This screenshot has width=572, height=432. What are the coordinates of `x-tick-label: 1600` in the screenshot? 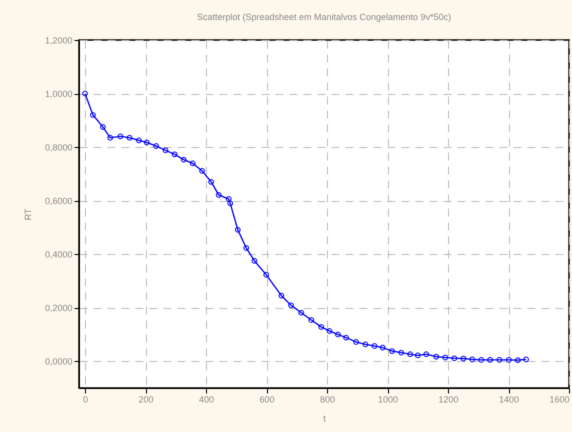 It's located at (559, 399).